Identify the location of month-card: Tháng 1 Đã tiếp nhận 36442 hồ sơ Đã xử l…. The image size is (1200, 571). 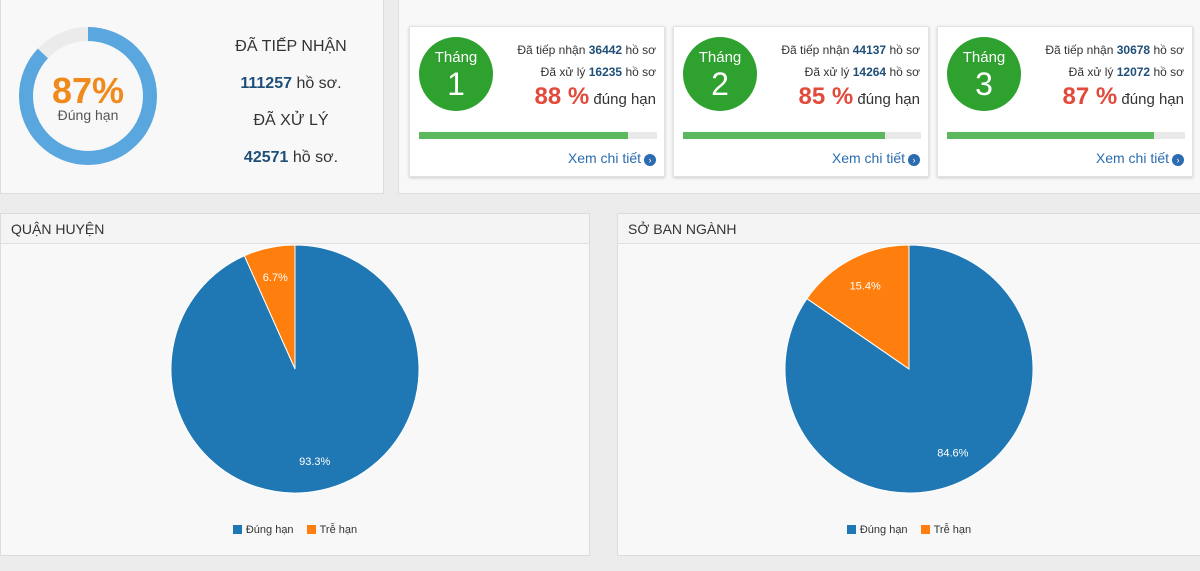
(537, 101).